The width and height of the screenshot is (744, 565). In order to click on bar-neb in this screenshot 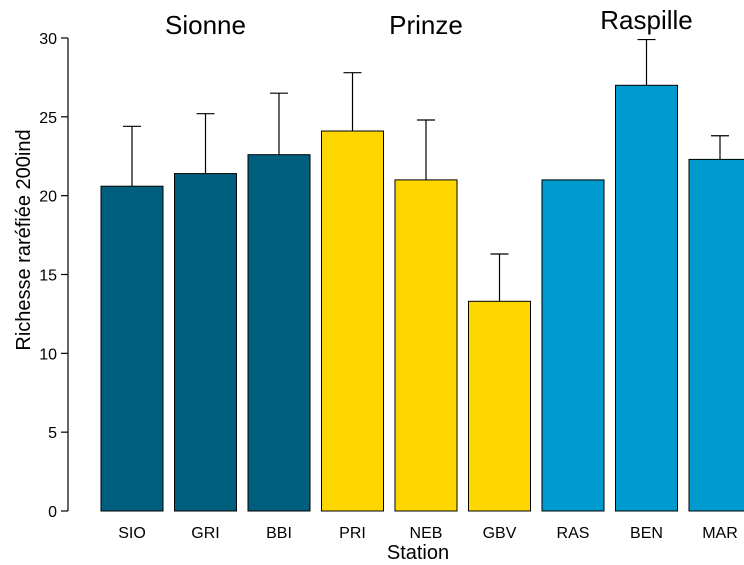, I will do `click(426, 345)`.